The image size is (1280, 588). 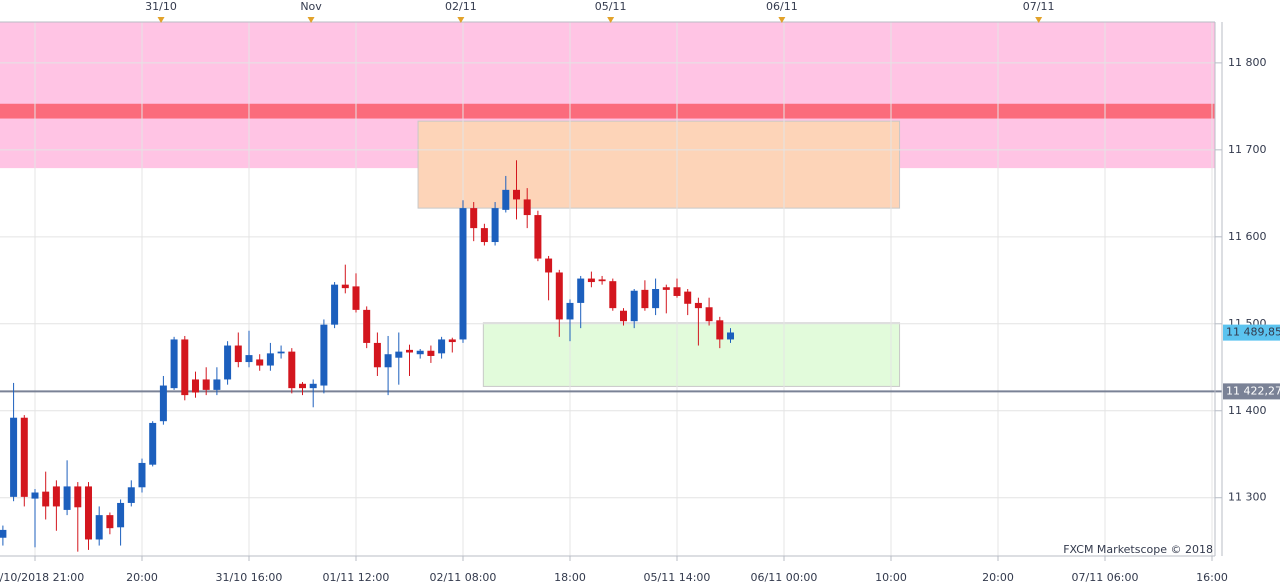 I want to click on top-date-label: 07/11, so click(x=1039, y=6).